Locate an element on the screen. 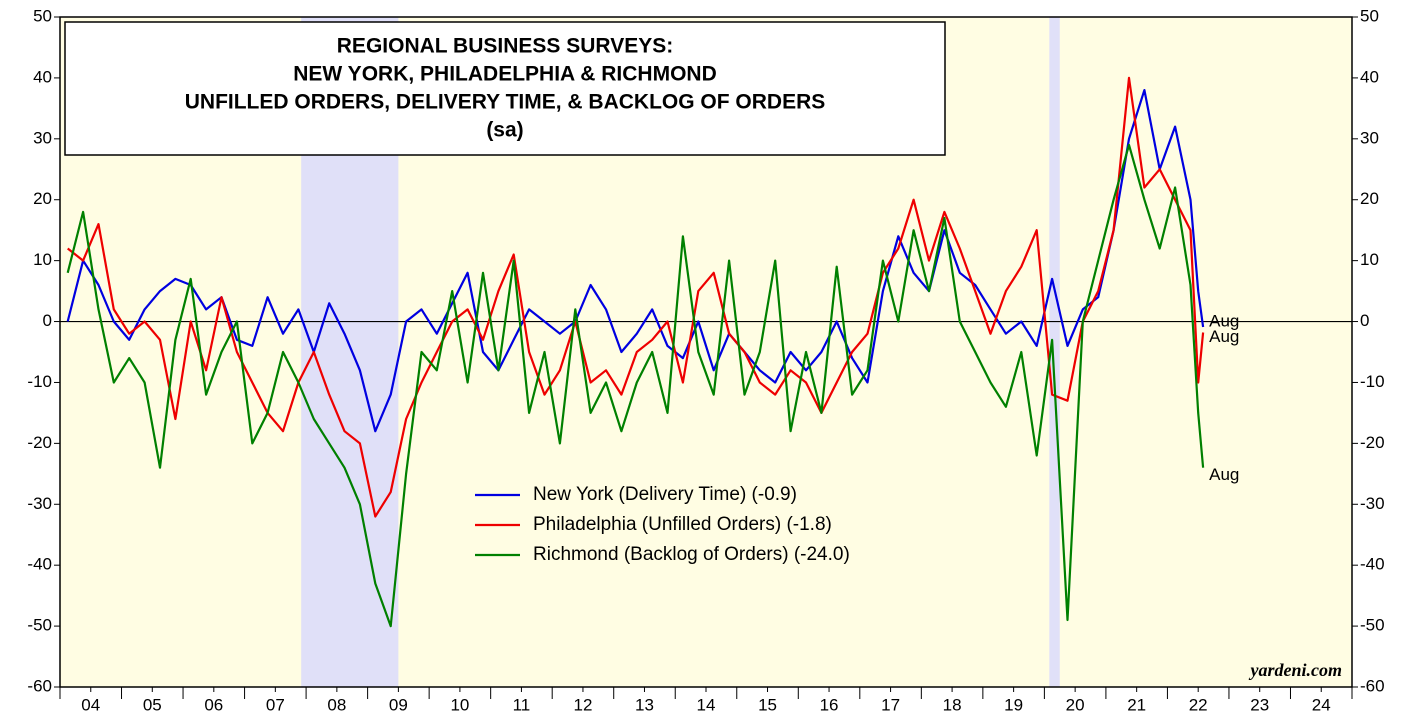 This screenshot has height=719, width=1419. x-tick-label: 24 is located at coordinates (1321, 704).